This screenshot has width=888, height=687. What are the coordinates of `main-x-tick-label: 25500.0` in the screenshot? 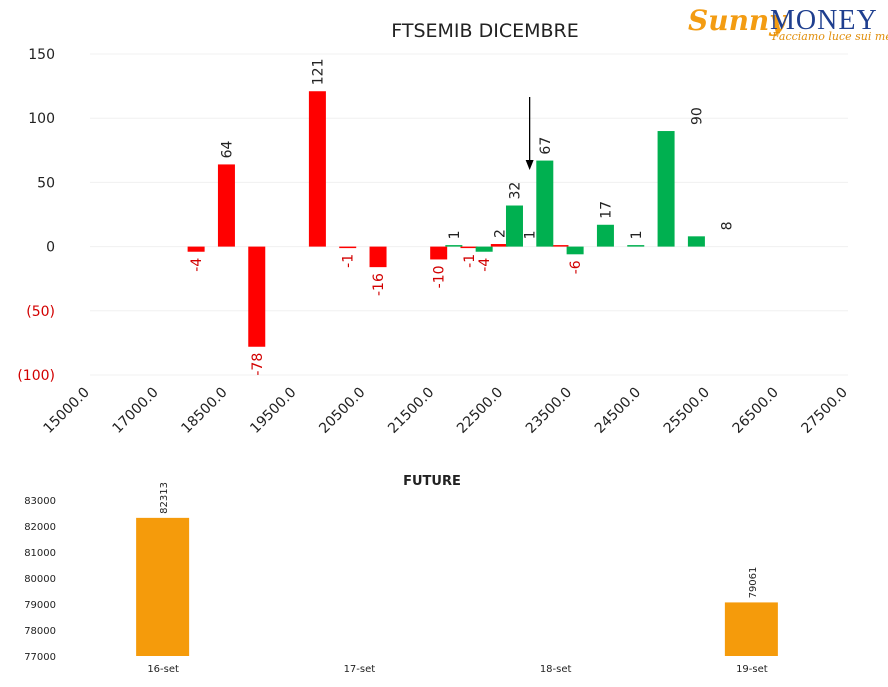 It's located at (687, 411).